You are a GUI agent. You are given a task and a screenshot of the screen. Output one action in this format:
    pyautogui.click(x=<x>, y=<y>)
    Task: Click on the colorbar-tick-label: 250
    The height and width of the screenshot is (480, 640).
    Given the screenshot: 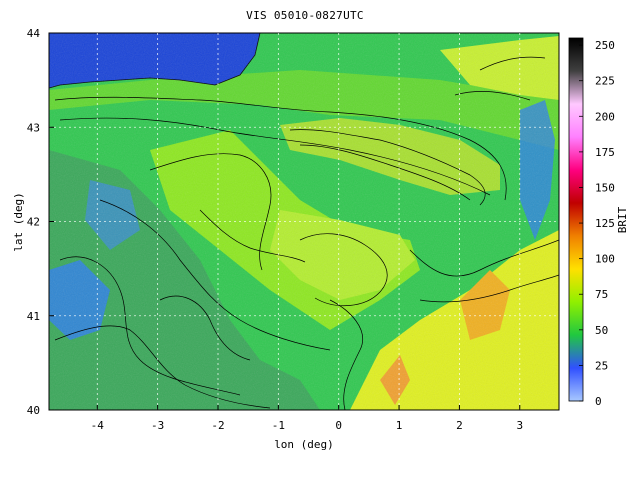 What is the action you would take?
    pyautogui.click(x=605, y=45)
    